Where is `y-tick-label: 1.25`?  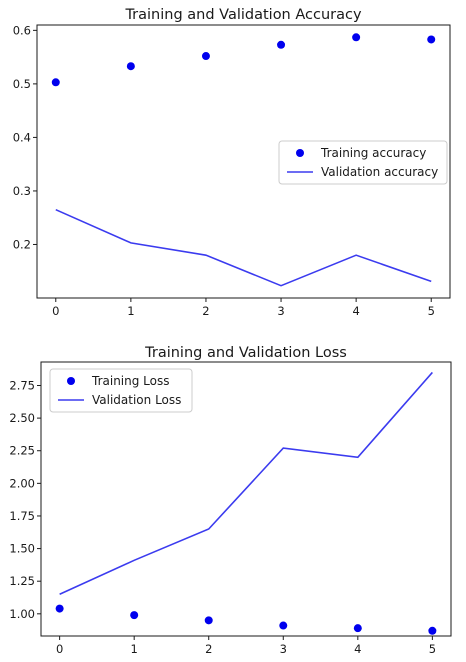 y-tick-label: 1.25 is located at coordinates (22, 581).